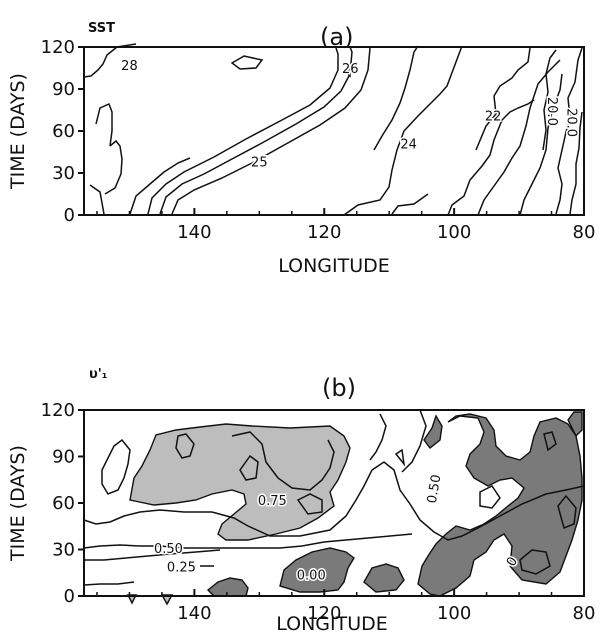 This screenshot has width=604, height=637. I want to click on contour-label: 0.25, so click(181, 568).